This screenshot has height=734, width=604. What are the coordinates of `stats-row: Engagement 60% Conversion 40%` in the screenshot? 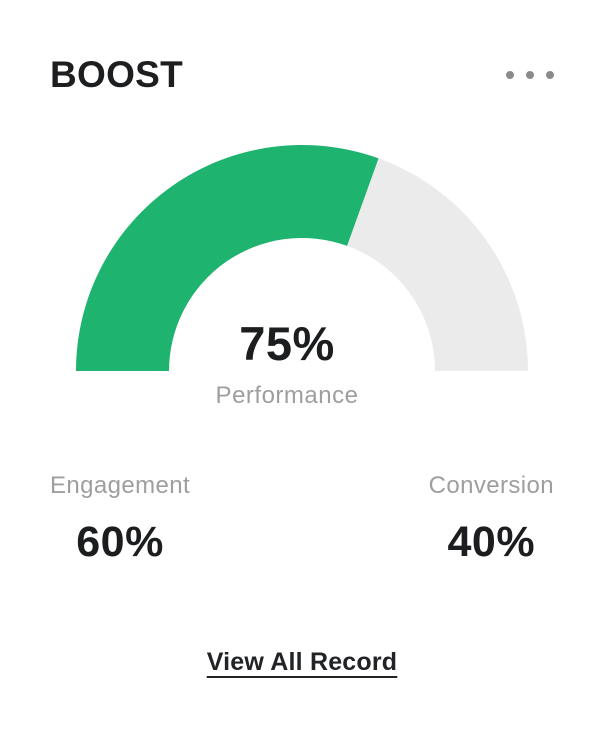 It's located at (302, 518).